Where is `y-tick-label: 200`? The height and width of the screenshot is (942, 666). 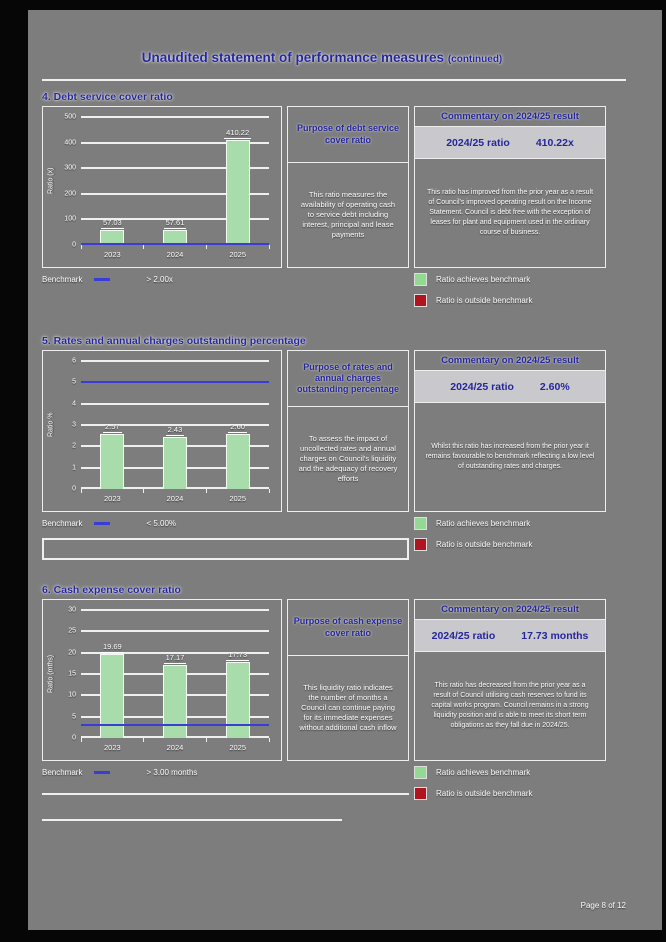 y-tick-label: 200 is located at coordinates (70, 194).